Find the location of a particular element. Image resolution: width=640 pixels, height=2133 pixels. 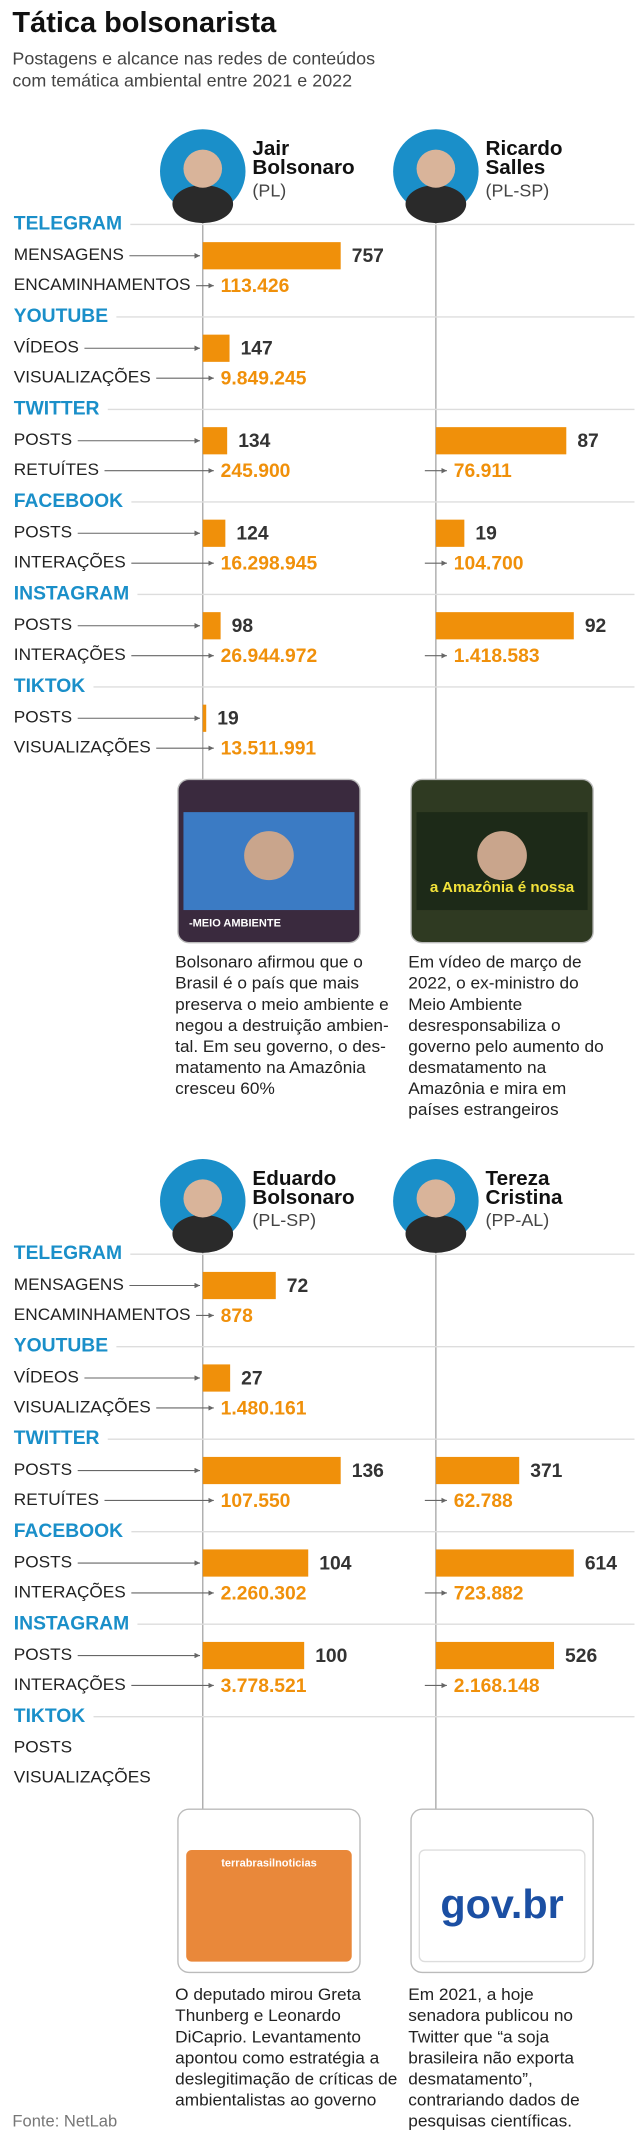

reach-label: 113.426 is located at coordinates (255, 286).